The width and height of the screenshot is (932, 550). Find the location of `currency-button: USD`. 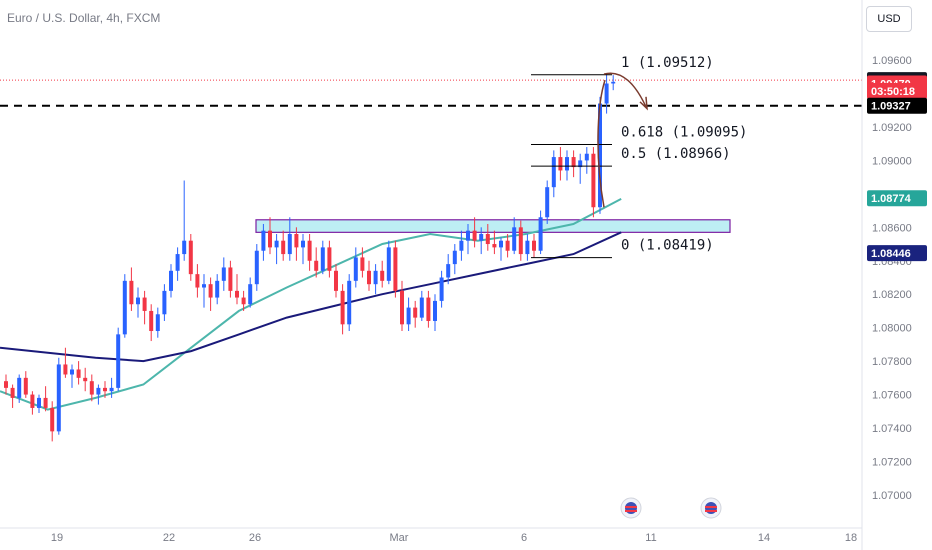

currency-button: USD is located at coordinates (889, 19).